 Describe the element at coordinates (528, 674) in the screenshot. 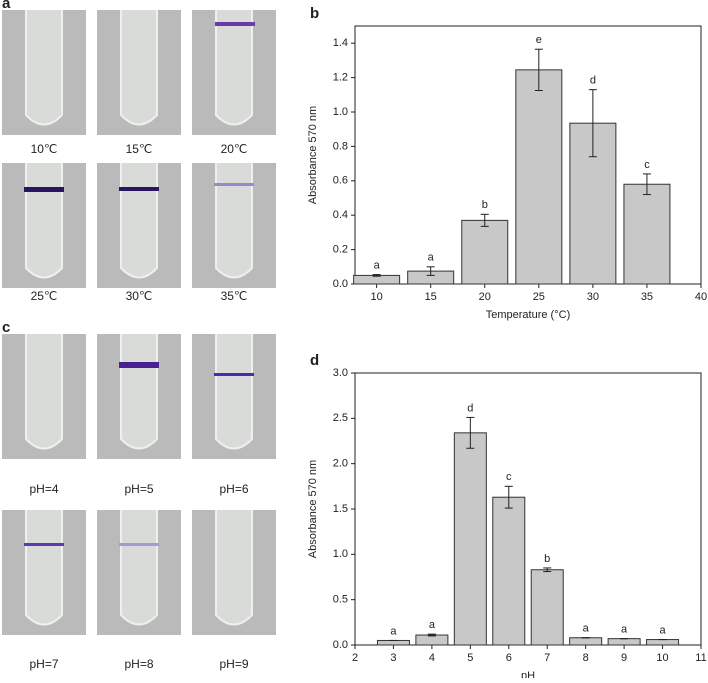

I see `x-axis-label: pH` at that location.